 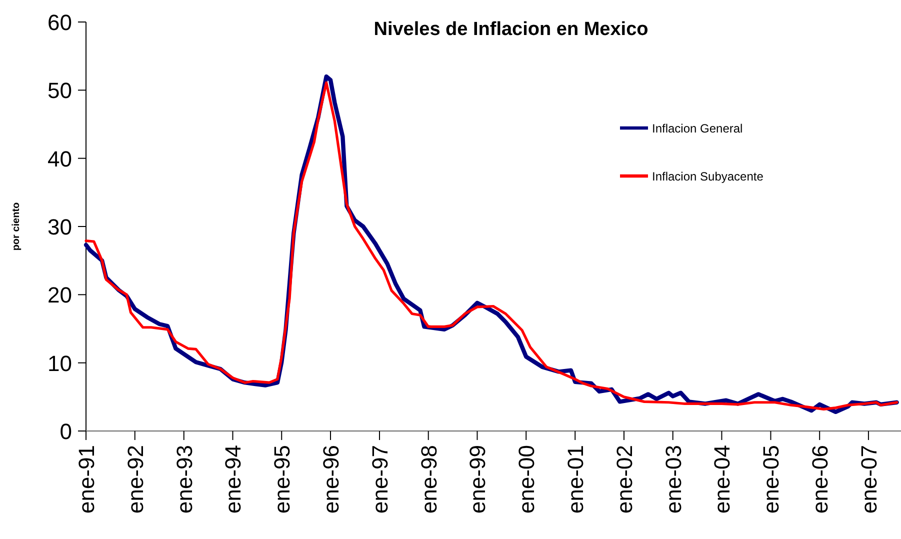 What do you see at coordinates (869, 479) in the screenshot?
I see `x-tick-label: ene-07` at bounding box center [869, 479].